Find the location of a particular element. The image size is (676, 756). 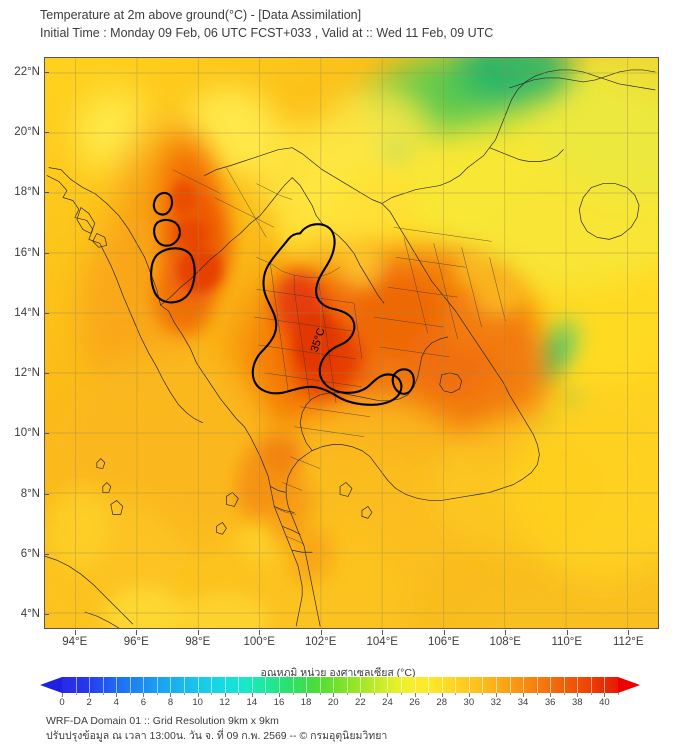

colorbar is located at coordinates (340, 685).